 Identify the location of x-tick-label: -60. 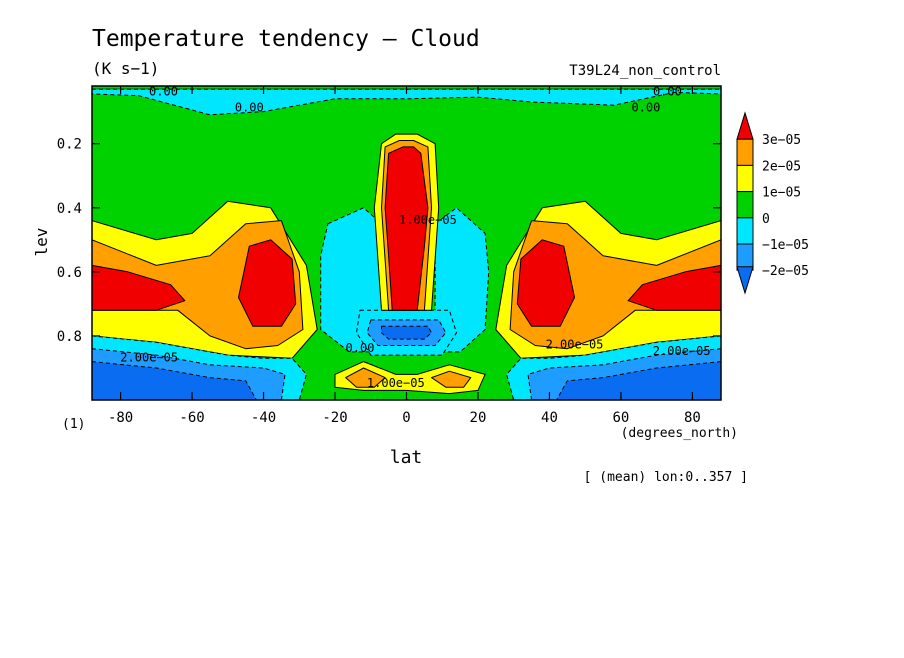
(191, 418).